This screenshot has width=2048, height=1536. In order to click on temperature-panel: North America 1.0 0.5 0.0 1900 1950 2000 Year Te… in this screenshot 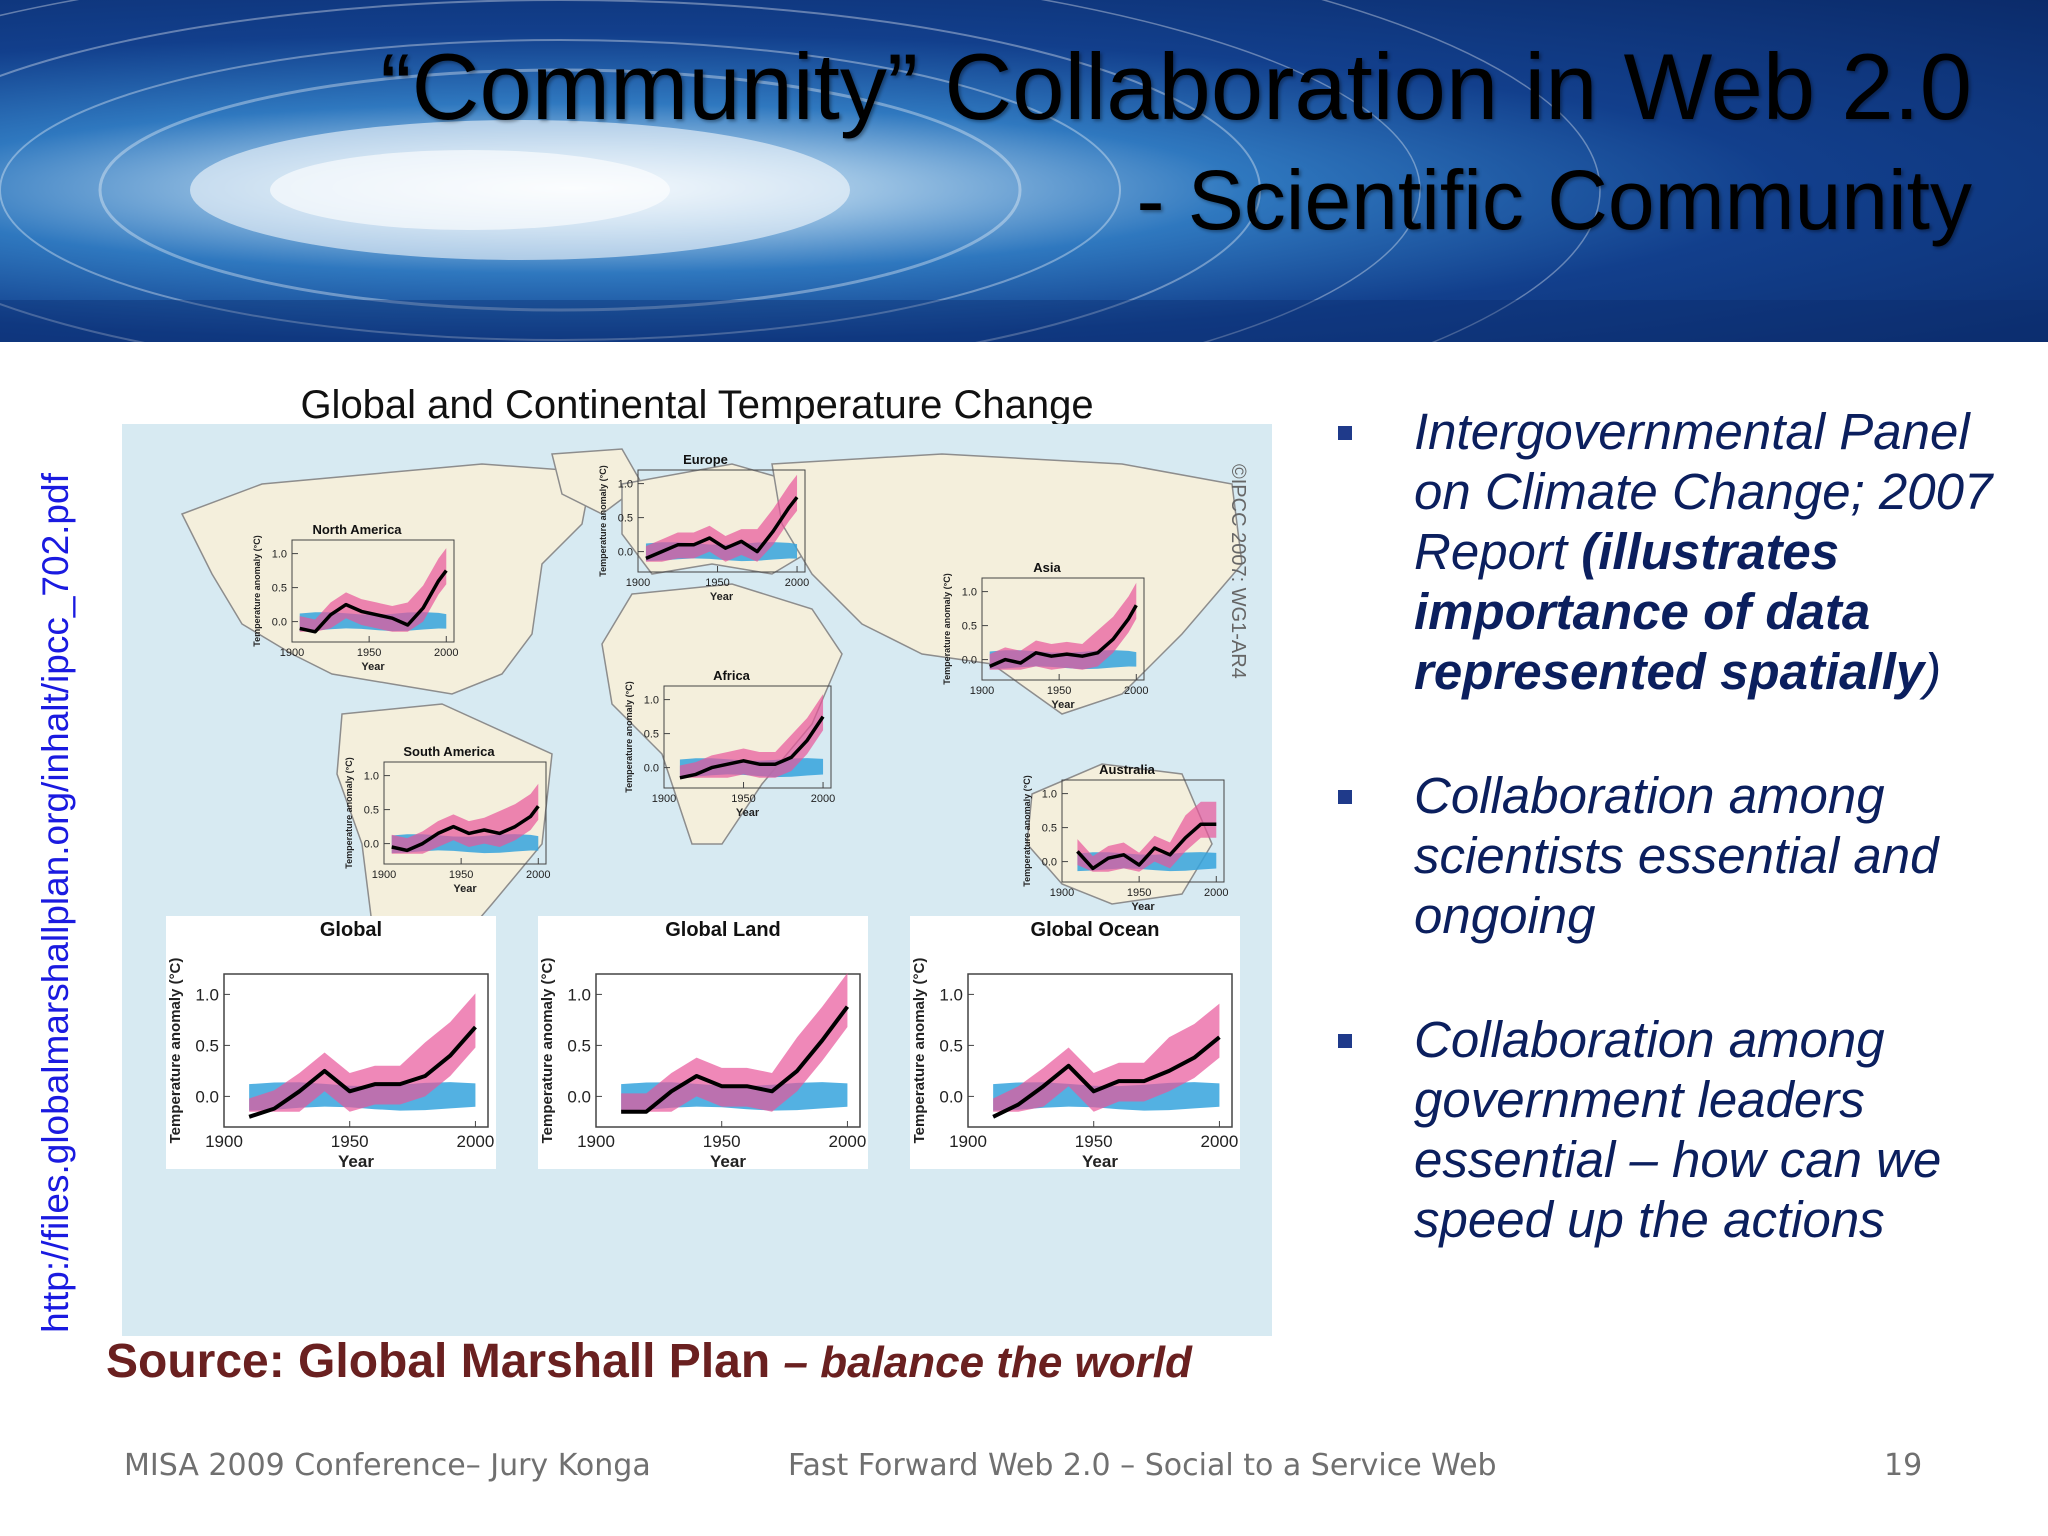, I will do `click(355, 597)`.